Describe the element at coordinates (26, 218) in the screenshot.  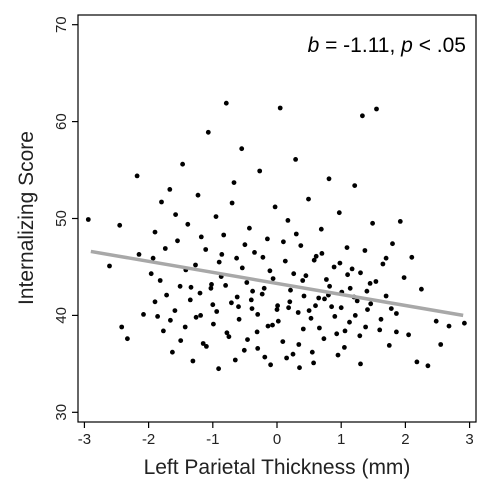
I see `y-axis-title: Internalizing Score` at that location.